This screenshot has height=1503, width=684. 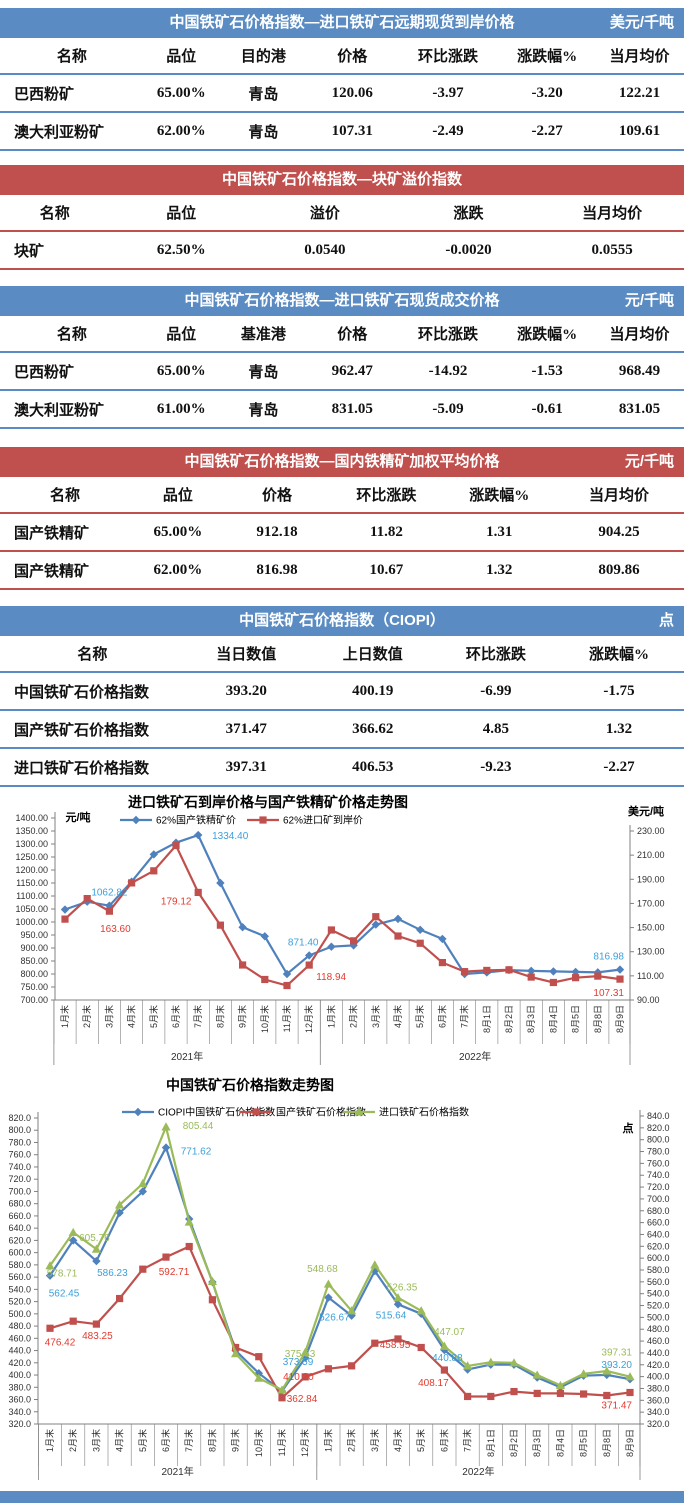 What do you see at coordinates (188, 1440) in the screenshot?
I see `svg-text: 7月末` at bounding box center [188, 1440].